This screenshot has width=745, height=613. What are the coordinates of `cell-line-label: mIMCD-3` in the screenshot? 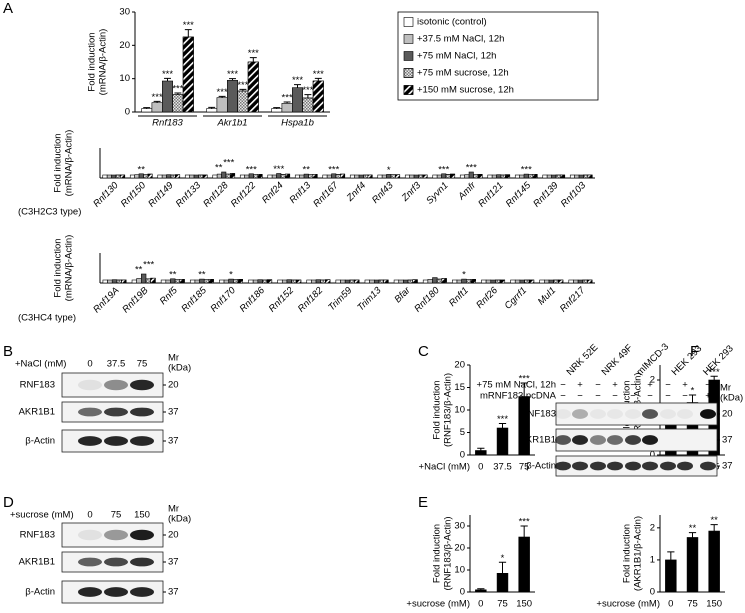 It's located at (653, 359).